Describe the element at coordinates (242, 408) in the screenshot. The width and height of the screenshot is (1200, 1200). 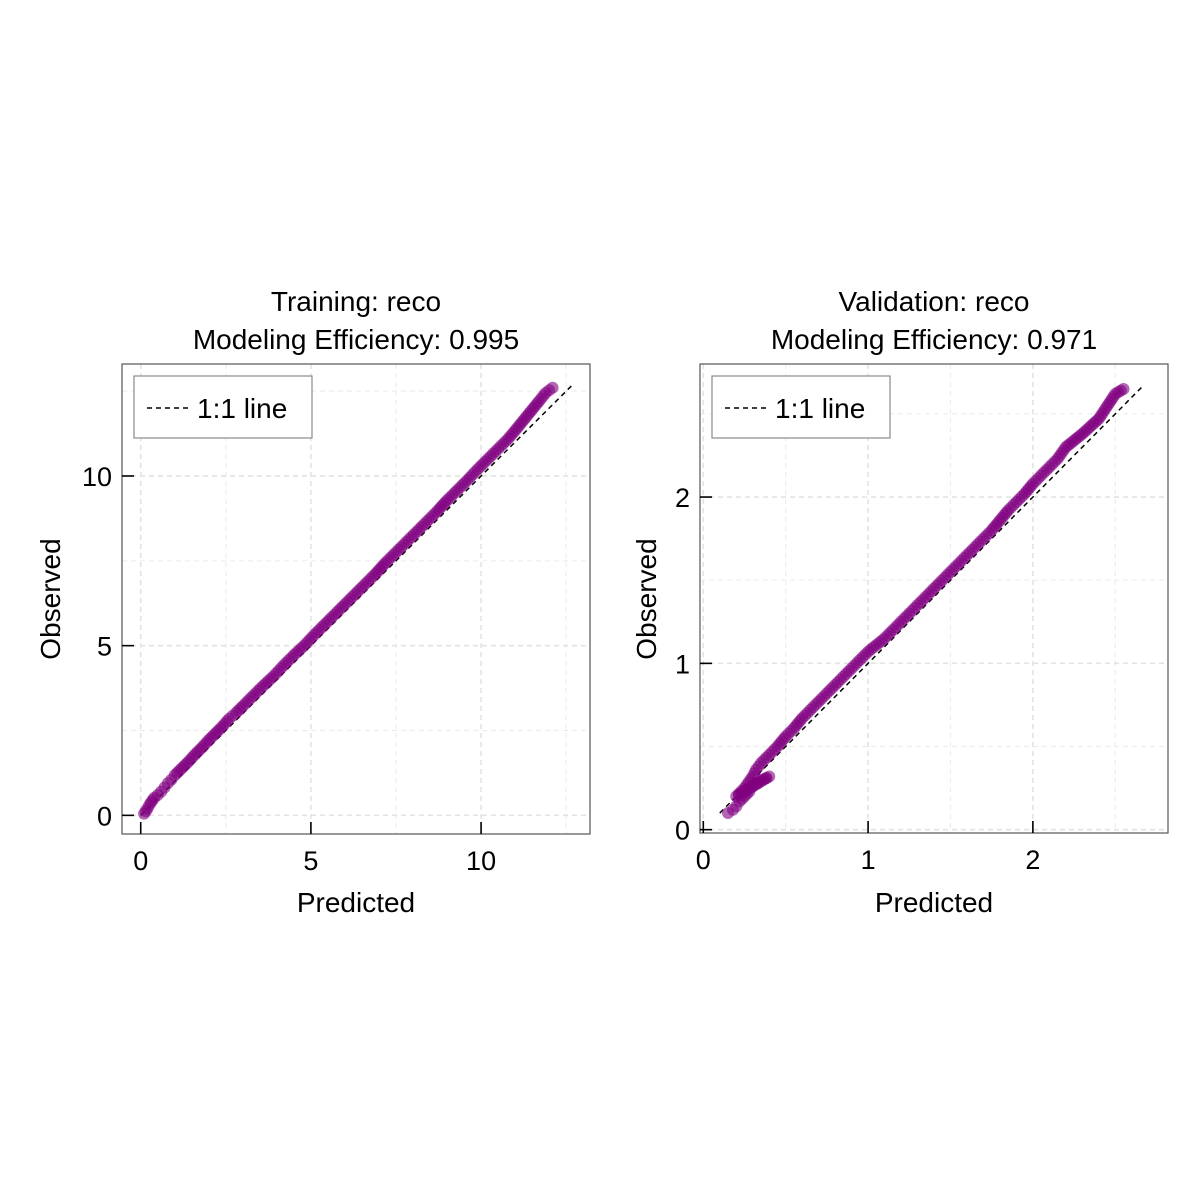
I see `training-legend-label: 1:1 line` at that location.